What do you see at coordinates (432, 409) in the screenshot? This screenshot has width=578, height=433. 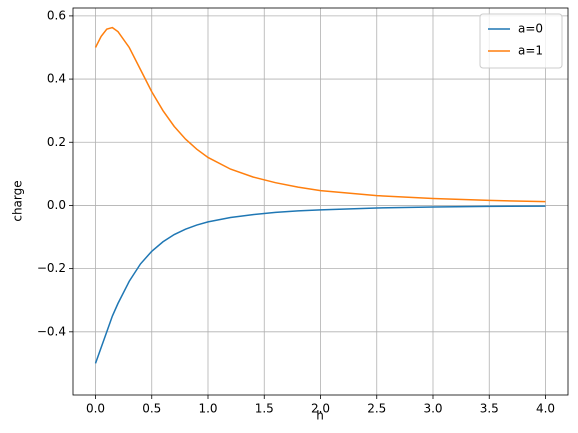 I see `x-tick-label: 3.0` at bounding box center [432, 409].